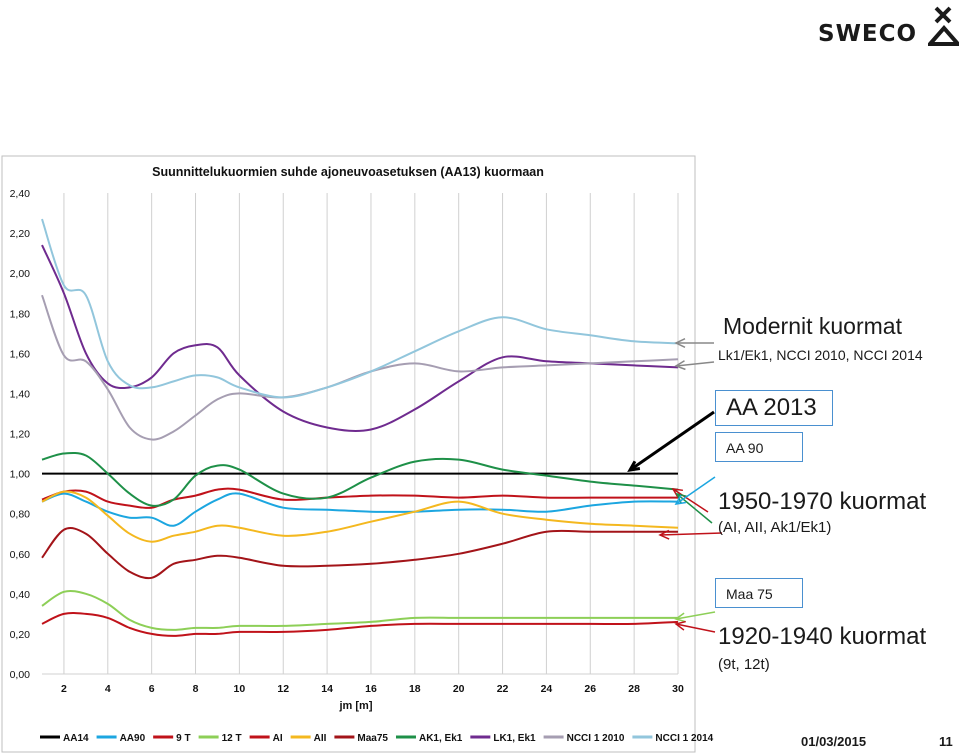 Image resolution: width=959 pixels, height=755 pixels. Describe the element at coordinates (775, 527) in the screenshot. I see `loads-1950-1970-subtitle: (AI, AII, Ak1/Ek1)` at that location.